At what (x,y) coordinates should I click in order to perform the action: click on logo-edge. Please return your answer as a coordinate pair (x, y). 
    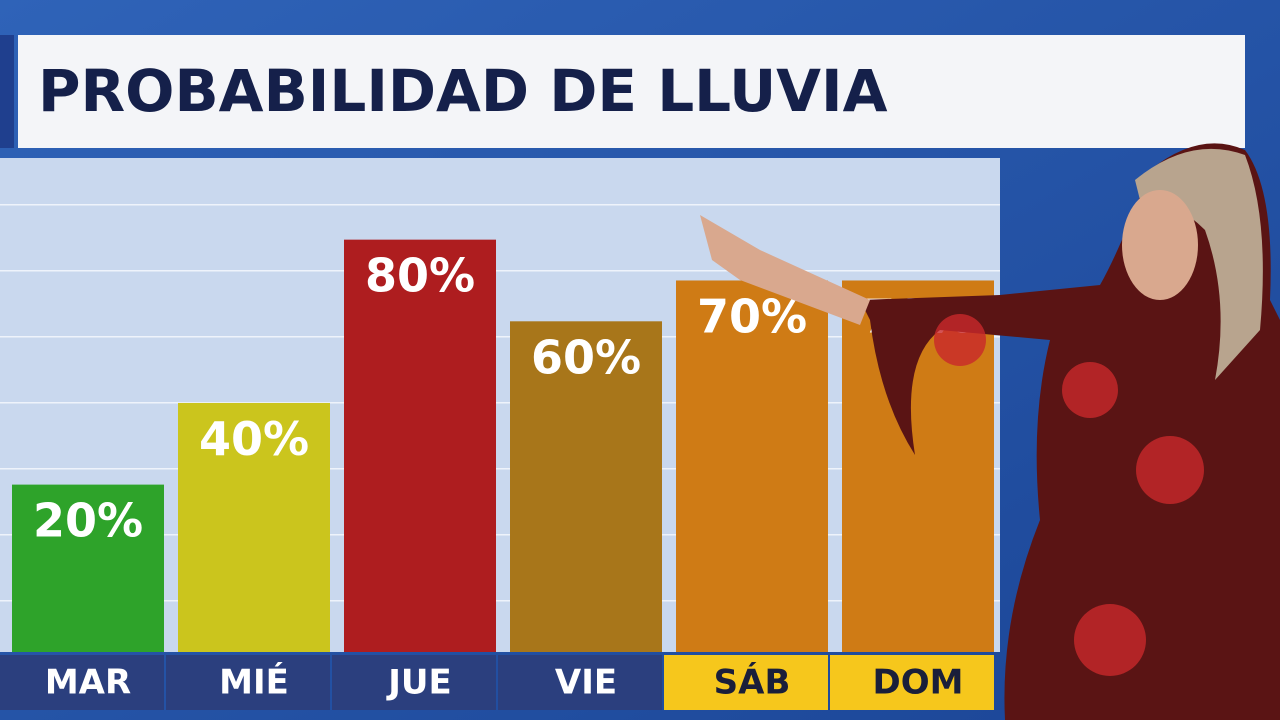
    Looking at the image, I should click on (7, 91).